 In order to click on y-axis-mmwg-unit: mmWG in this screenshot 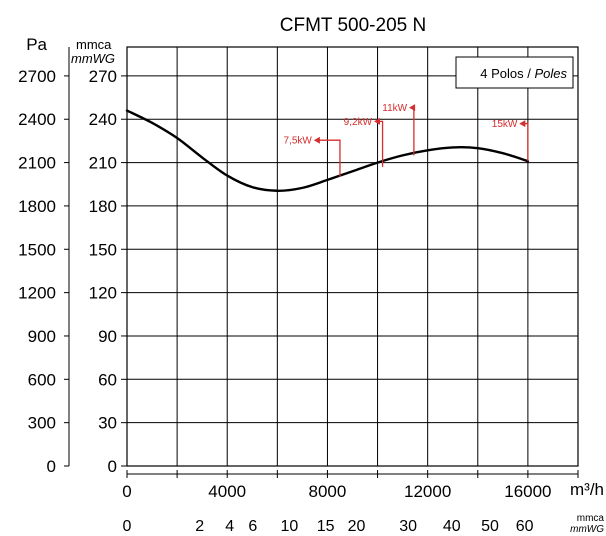, I will do `click(93, 58)`.